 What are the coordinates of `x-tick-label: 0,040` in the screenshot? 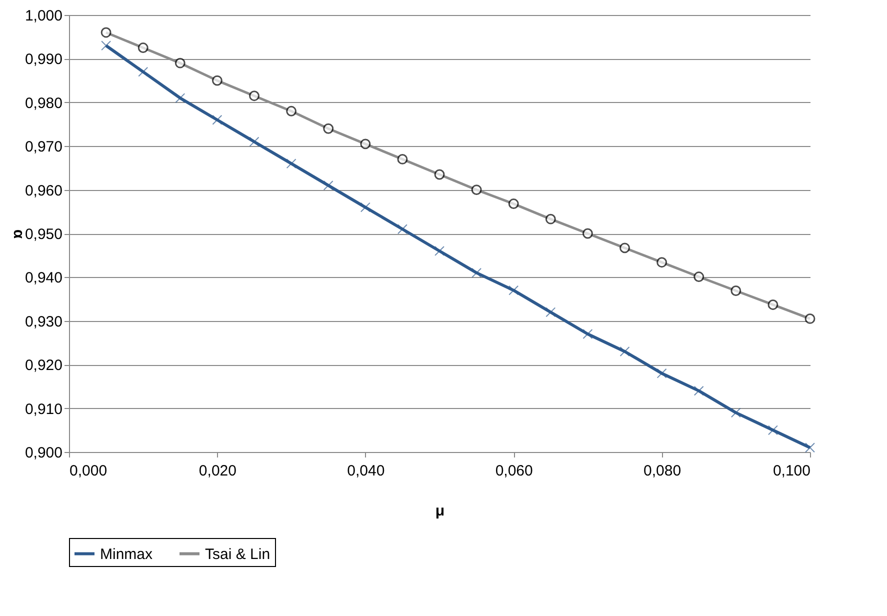 It's located at (366, 471).